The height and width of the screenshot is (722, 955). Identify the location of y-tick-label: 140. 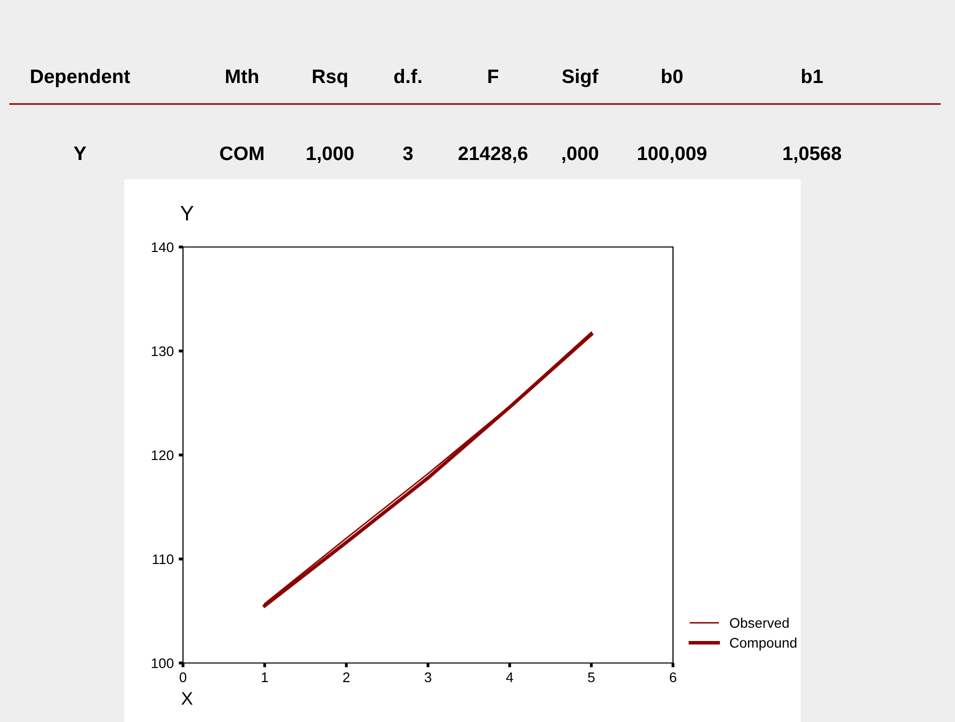
(163, 247).